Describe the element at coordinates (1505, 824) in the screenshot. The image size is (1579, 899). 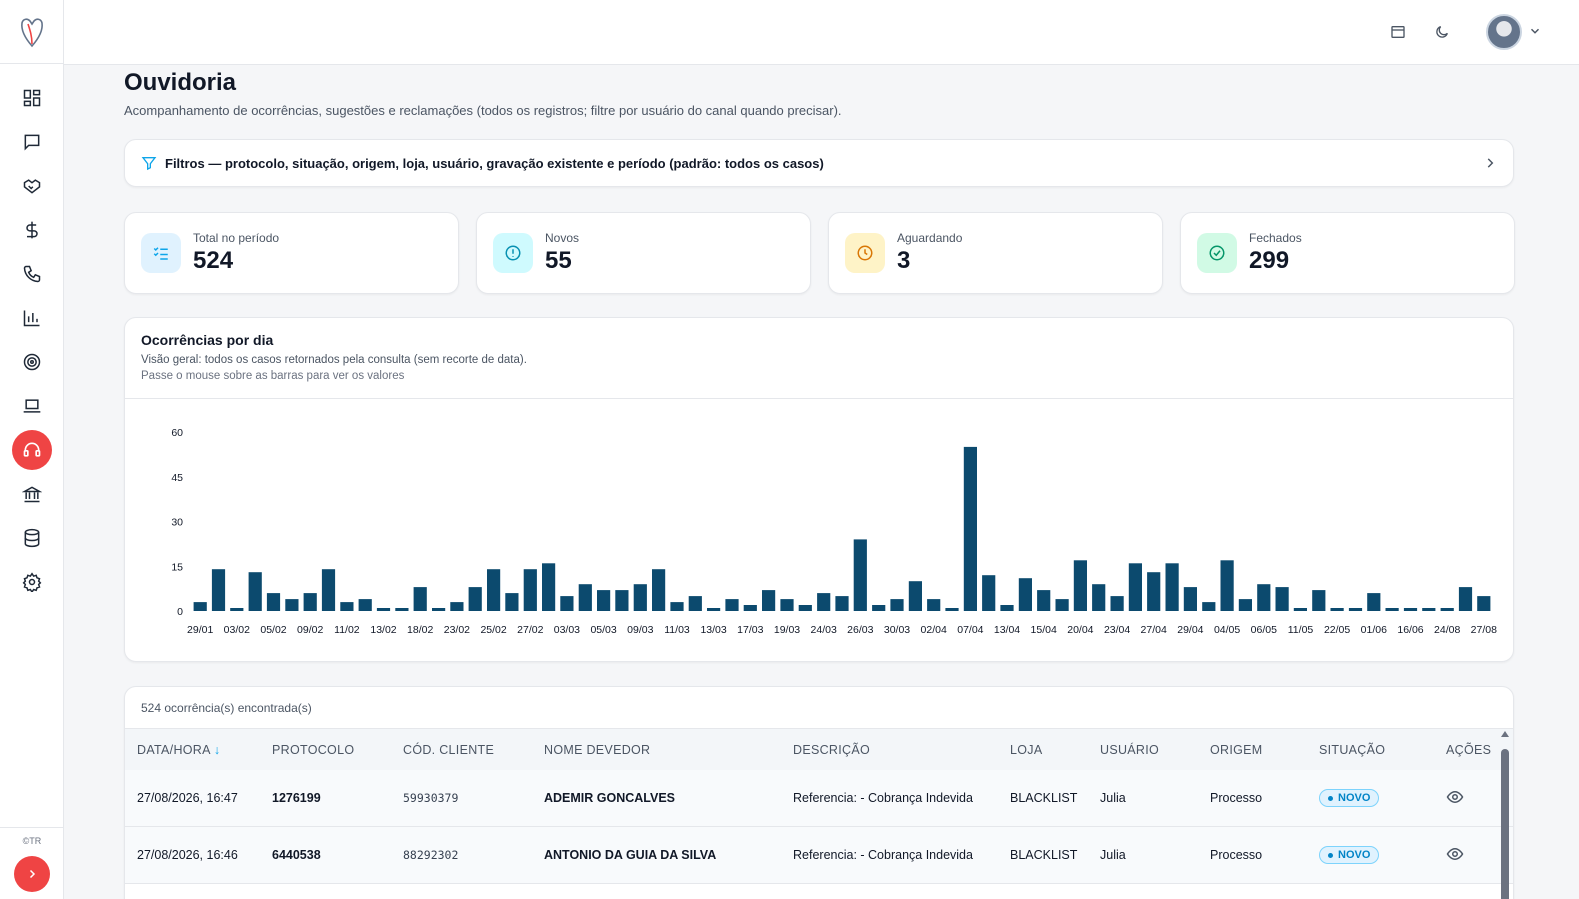
I see `scroll-thumb` at that location.